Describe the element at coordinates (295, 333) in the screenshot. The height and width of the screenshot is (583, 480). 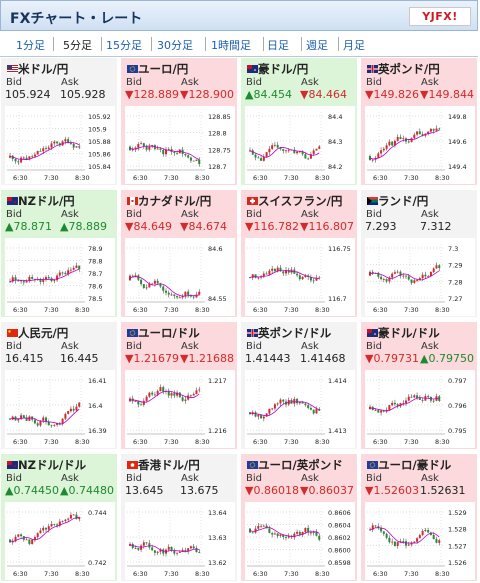
I see `currency-pair-name: 英ポンド/ドル` at that location.